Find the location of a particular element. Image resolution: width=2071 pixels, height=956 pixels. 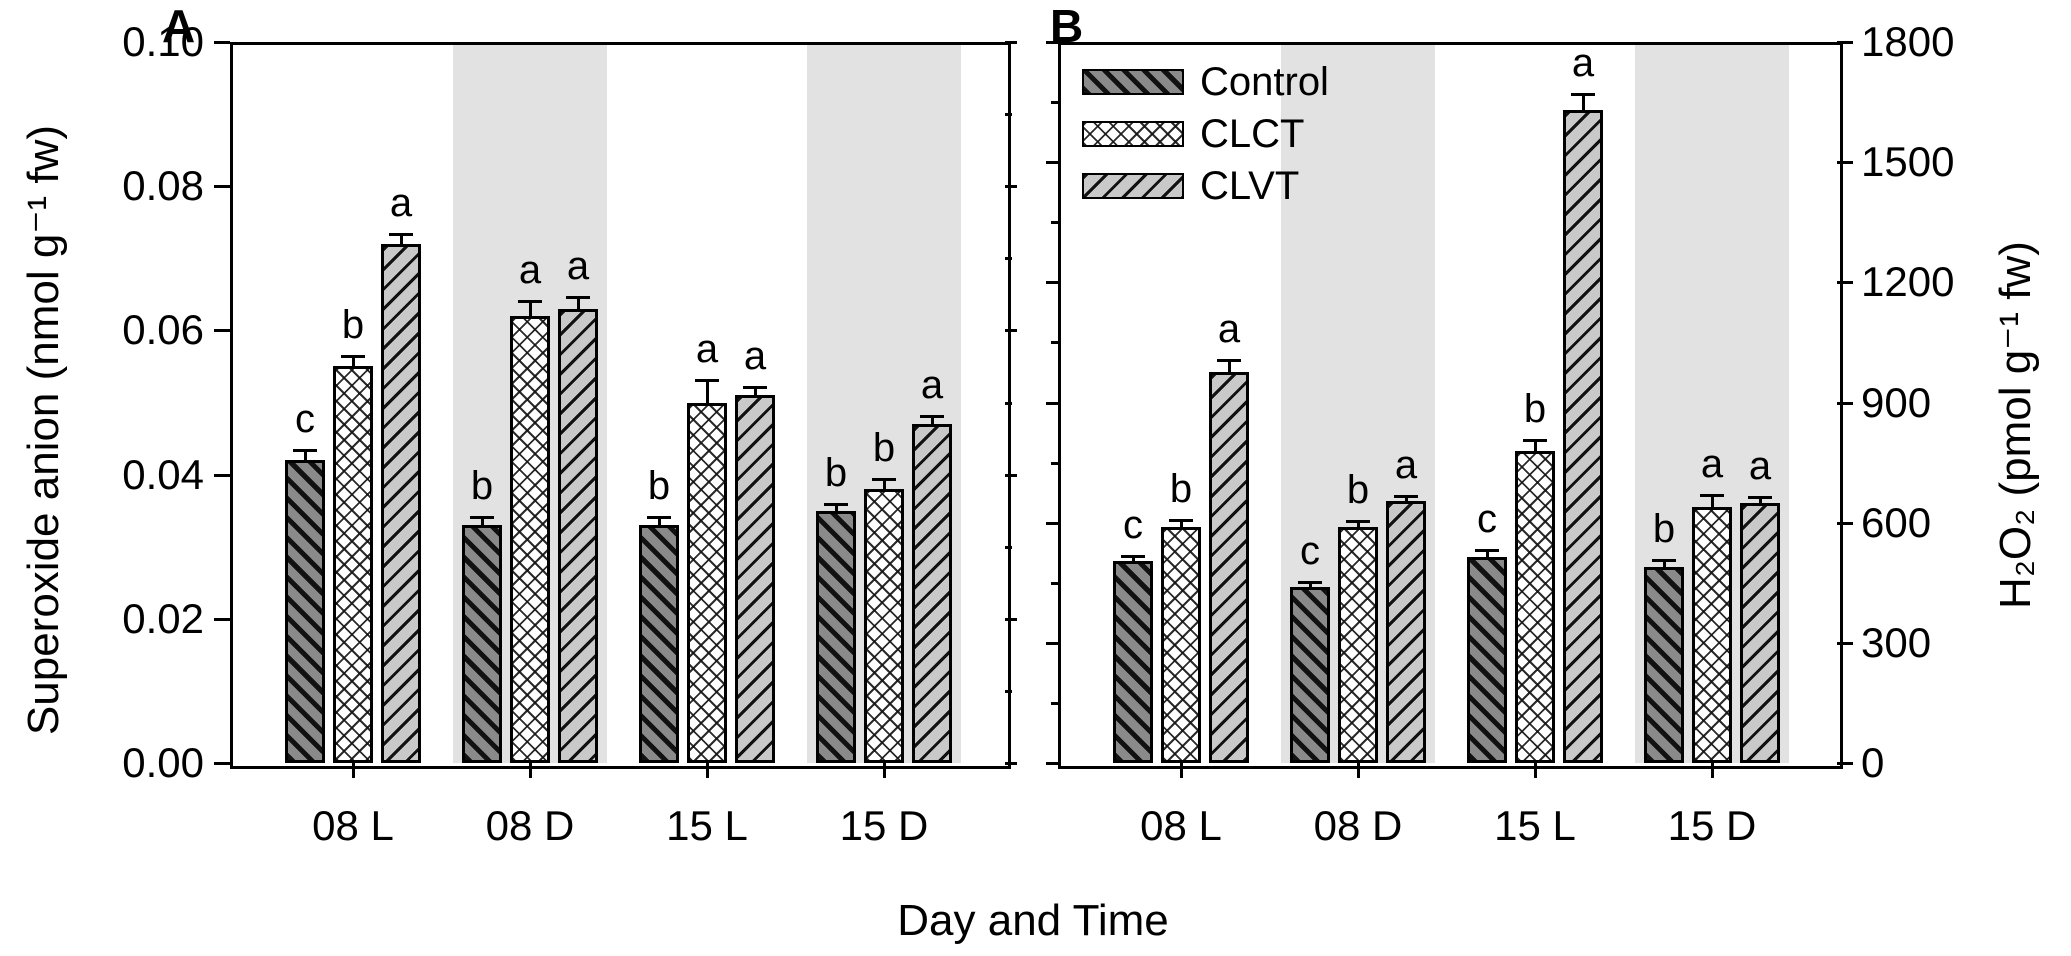

panel-a-bar-clvt-08-l-error-cap is located at coordinates (401, 234).